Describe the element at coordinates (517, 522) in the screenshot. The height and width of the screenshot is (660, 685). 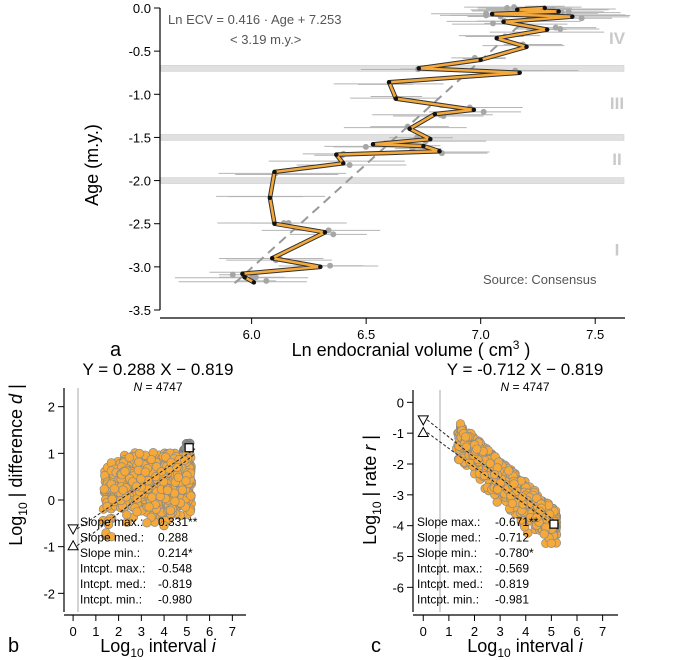
I see `c-stat-value: -0.671**` at that location.